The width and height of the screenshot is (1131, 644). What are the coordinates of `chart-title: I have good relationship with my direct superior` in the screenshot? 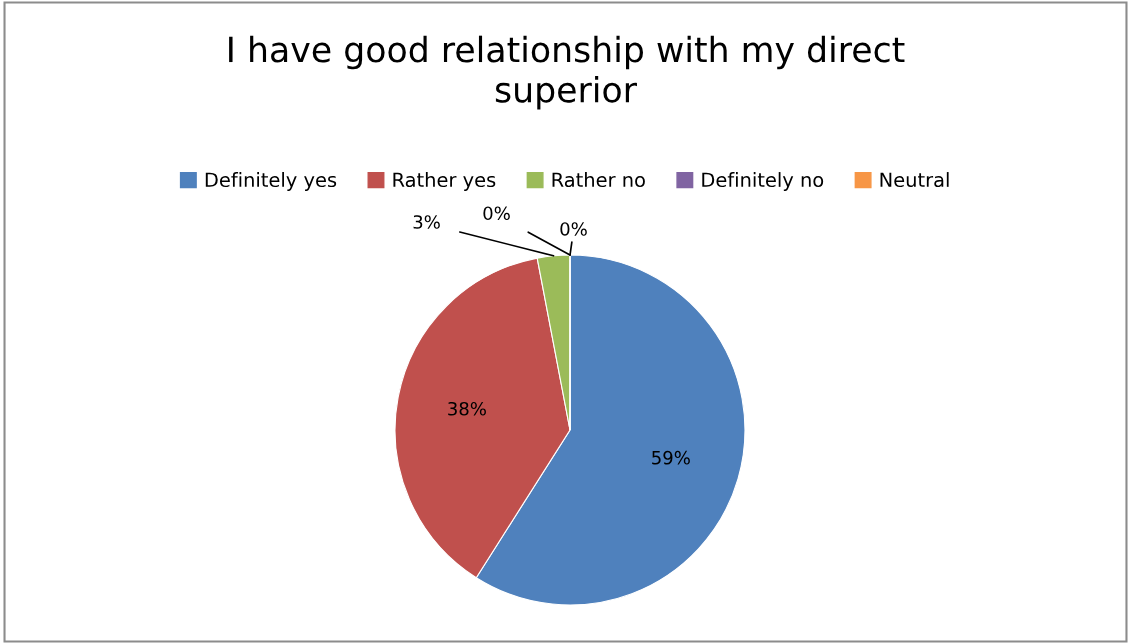 It's located at (567, 72).